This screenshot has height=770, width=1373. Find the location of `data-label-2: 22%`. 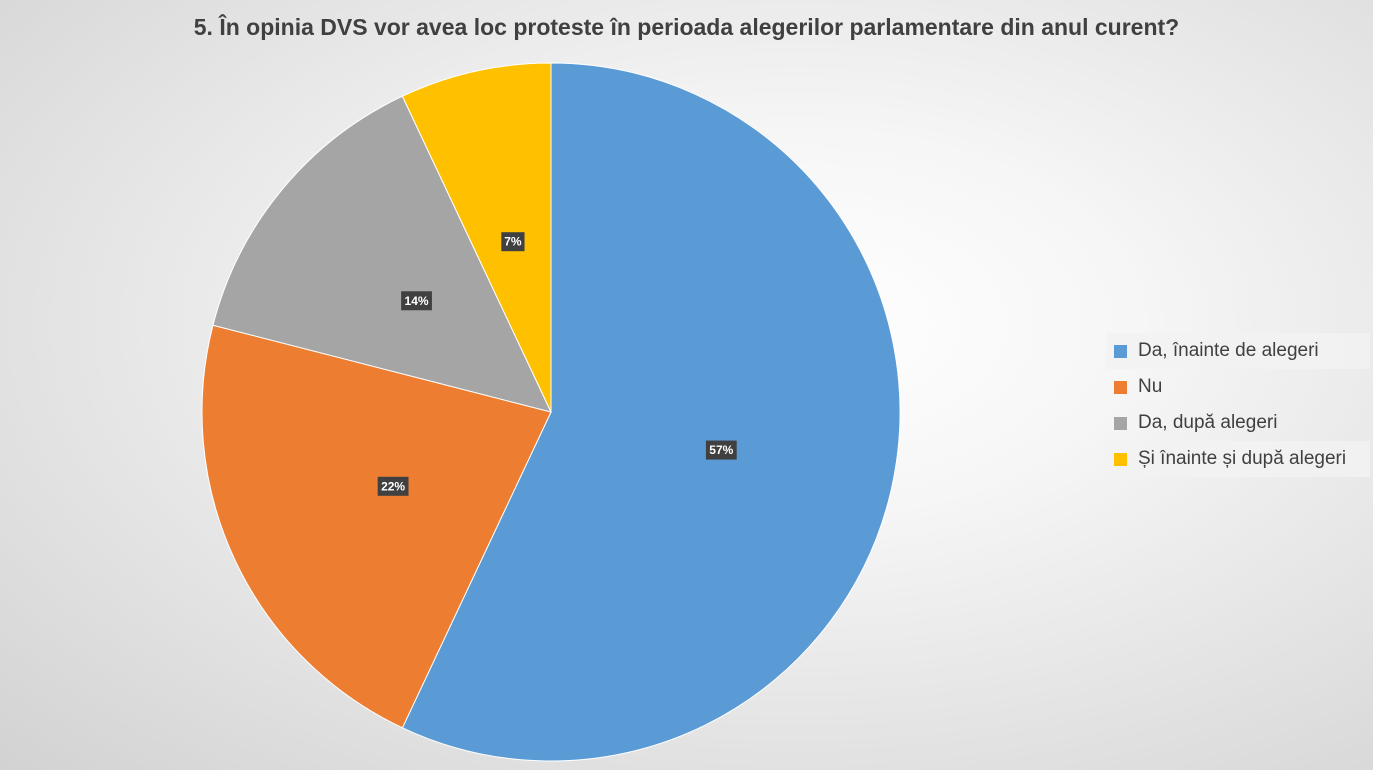

data-label-2: 22% is located at coordinates (393, 486).